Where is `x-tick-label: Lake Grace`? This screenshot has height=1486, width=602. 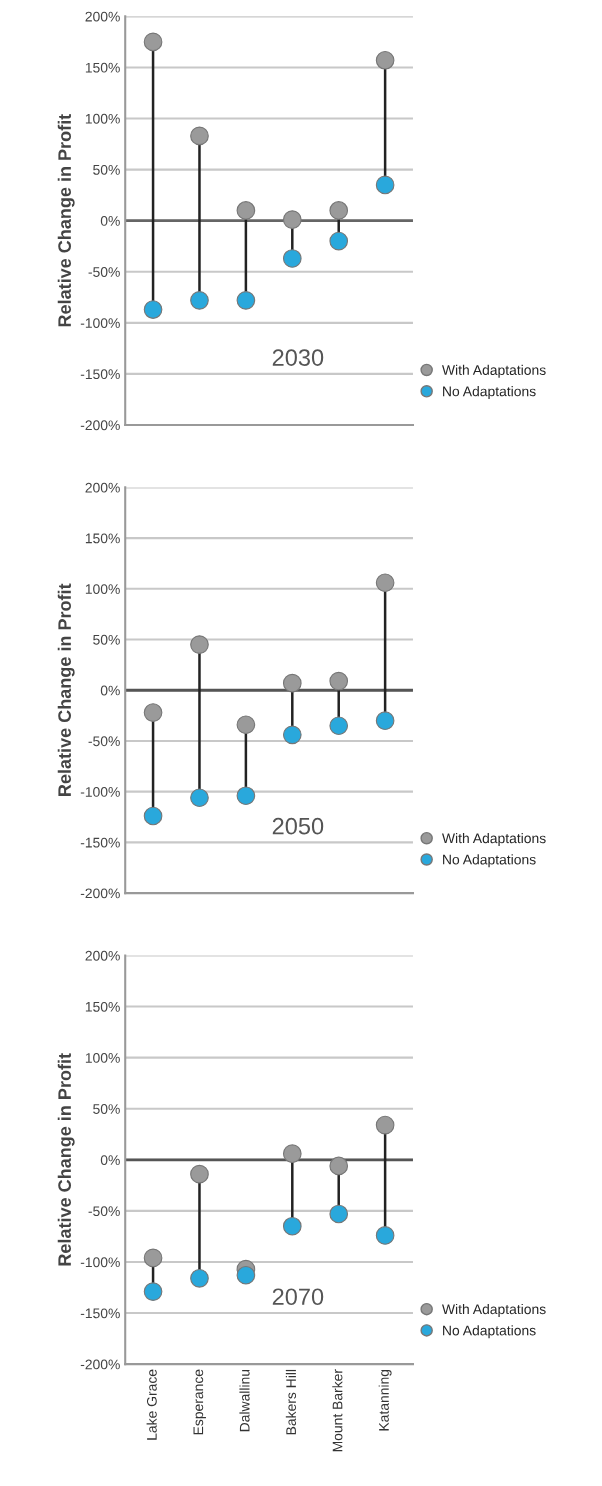
x-tick-label: Lake Grace is located at coordinates (151, 1404).